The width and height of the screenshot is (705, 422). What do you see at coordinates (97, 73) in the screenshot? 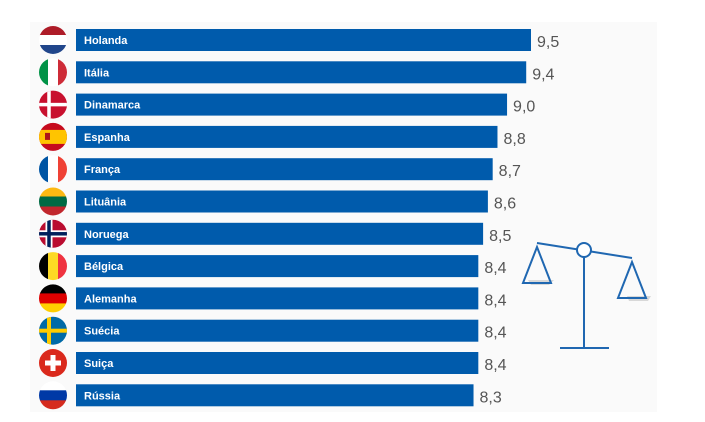
I see `category-label: Itália` at bounding box center [97, 73].